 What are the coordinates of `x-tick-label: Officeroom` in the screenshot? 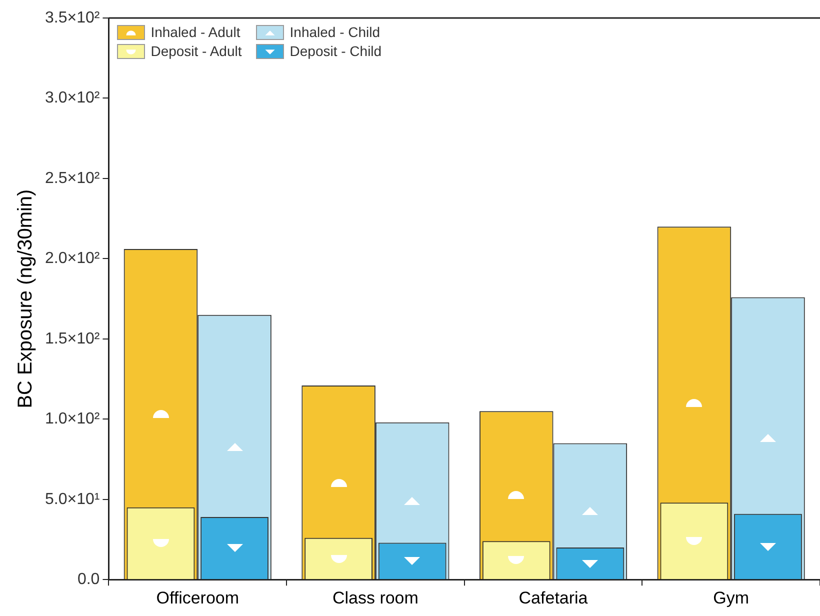 It's located at (198, 598).